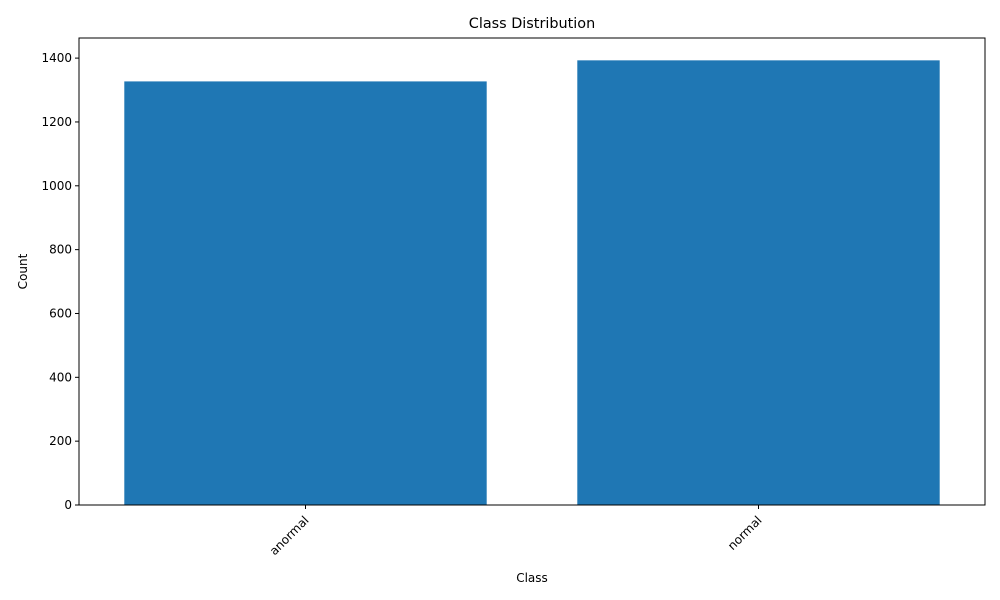 This screenshot has width=1000, height=600. I want to click on x-axis-ticks: anormal normal, so click(516, 531).